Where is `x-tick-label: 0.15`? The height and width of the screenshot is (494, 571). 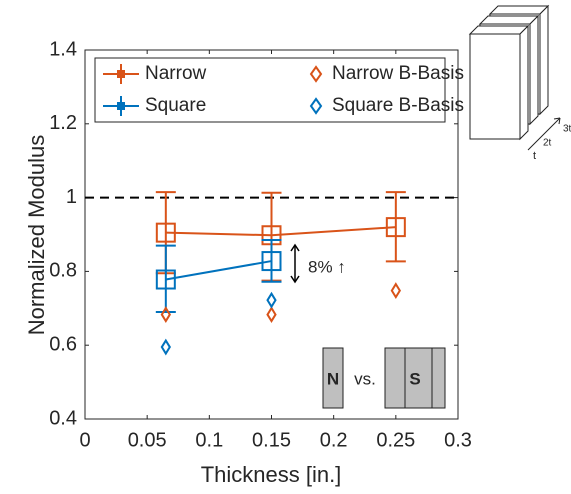
x-tick-label: 0.15 is located at coordinates (271, 440).